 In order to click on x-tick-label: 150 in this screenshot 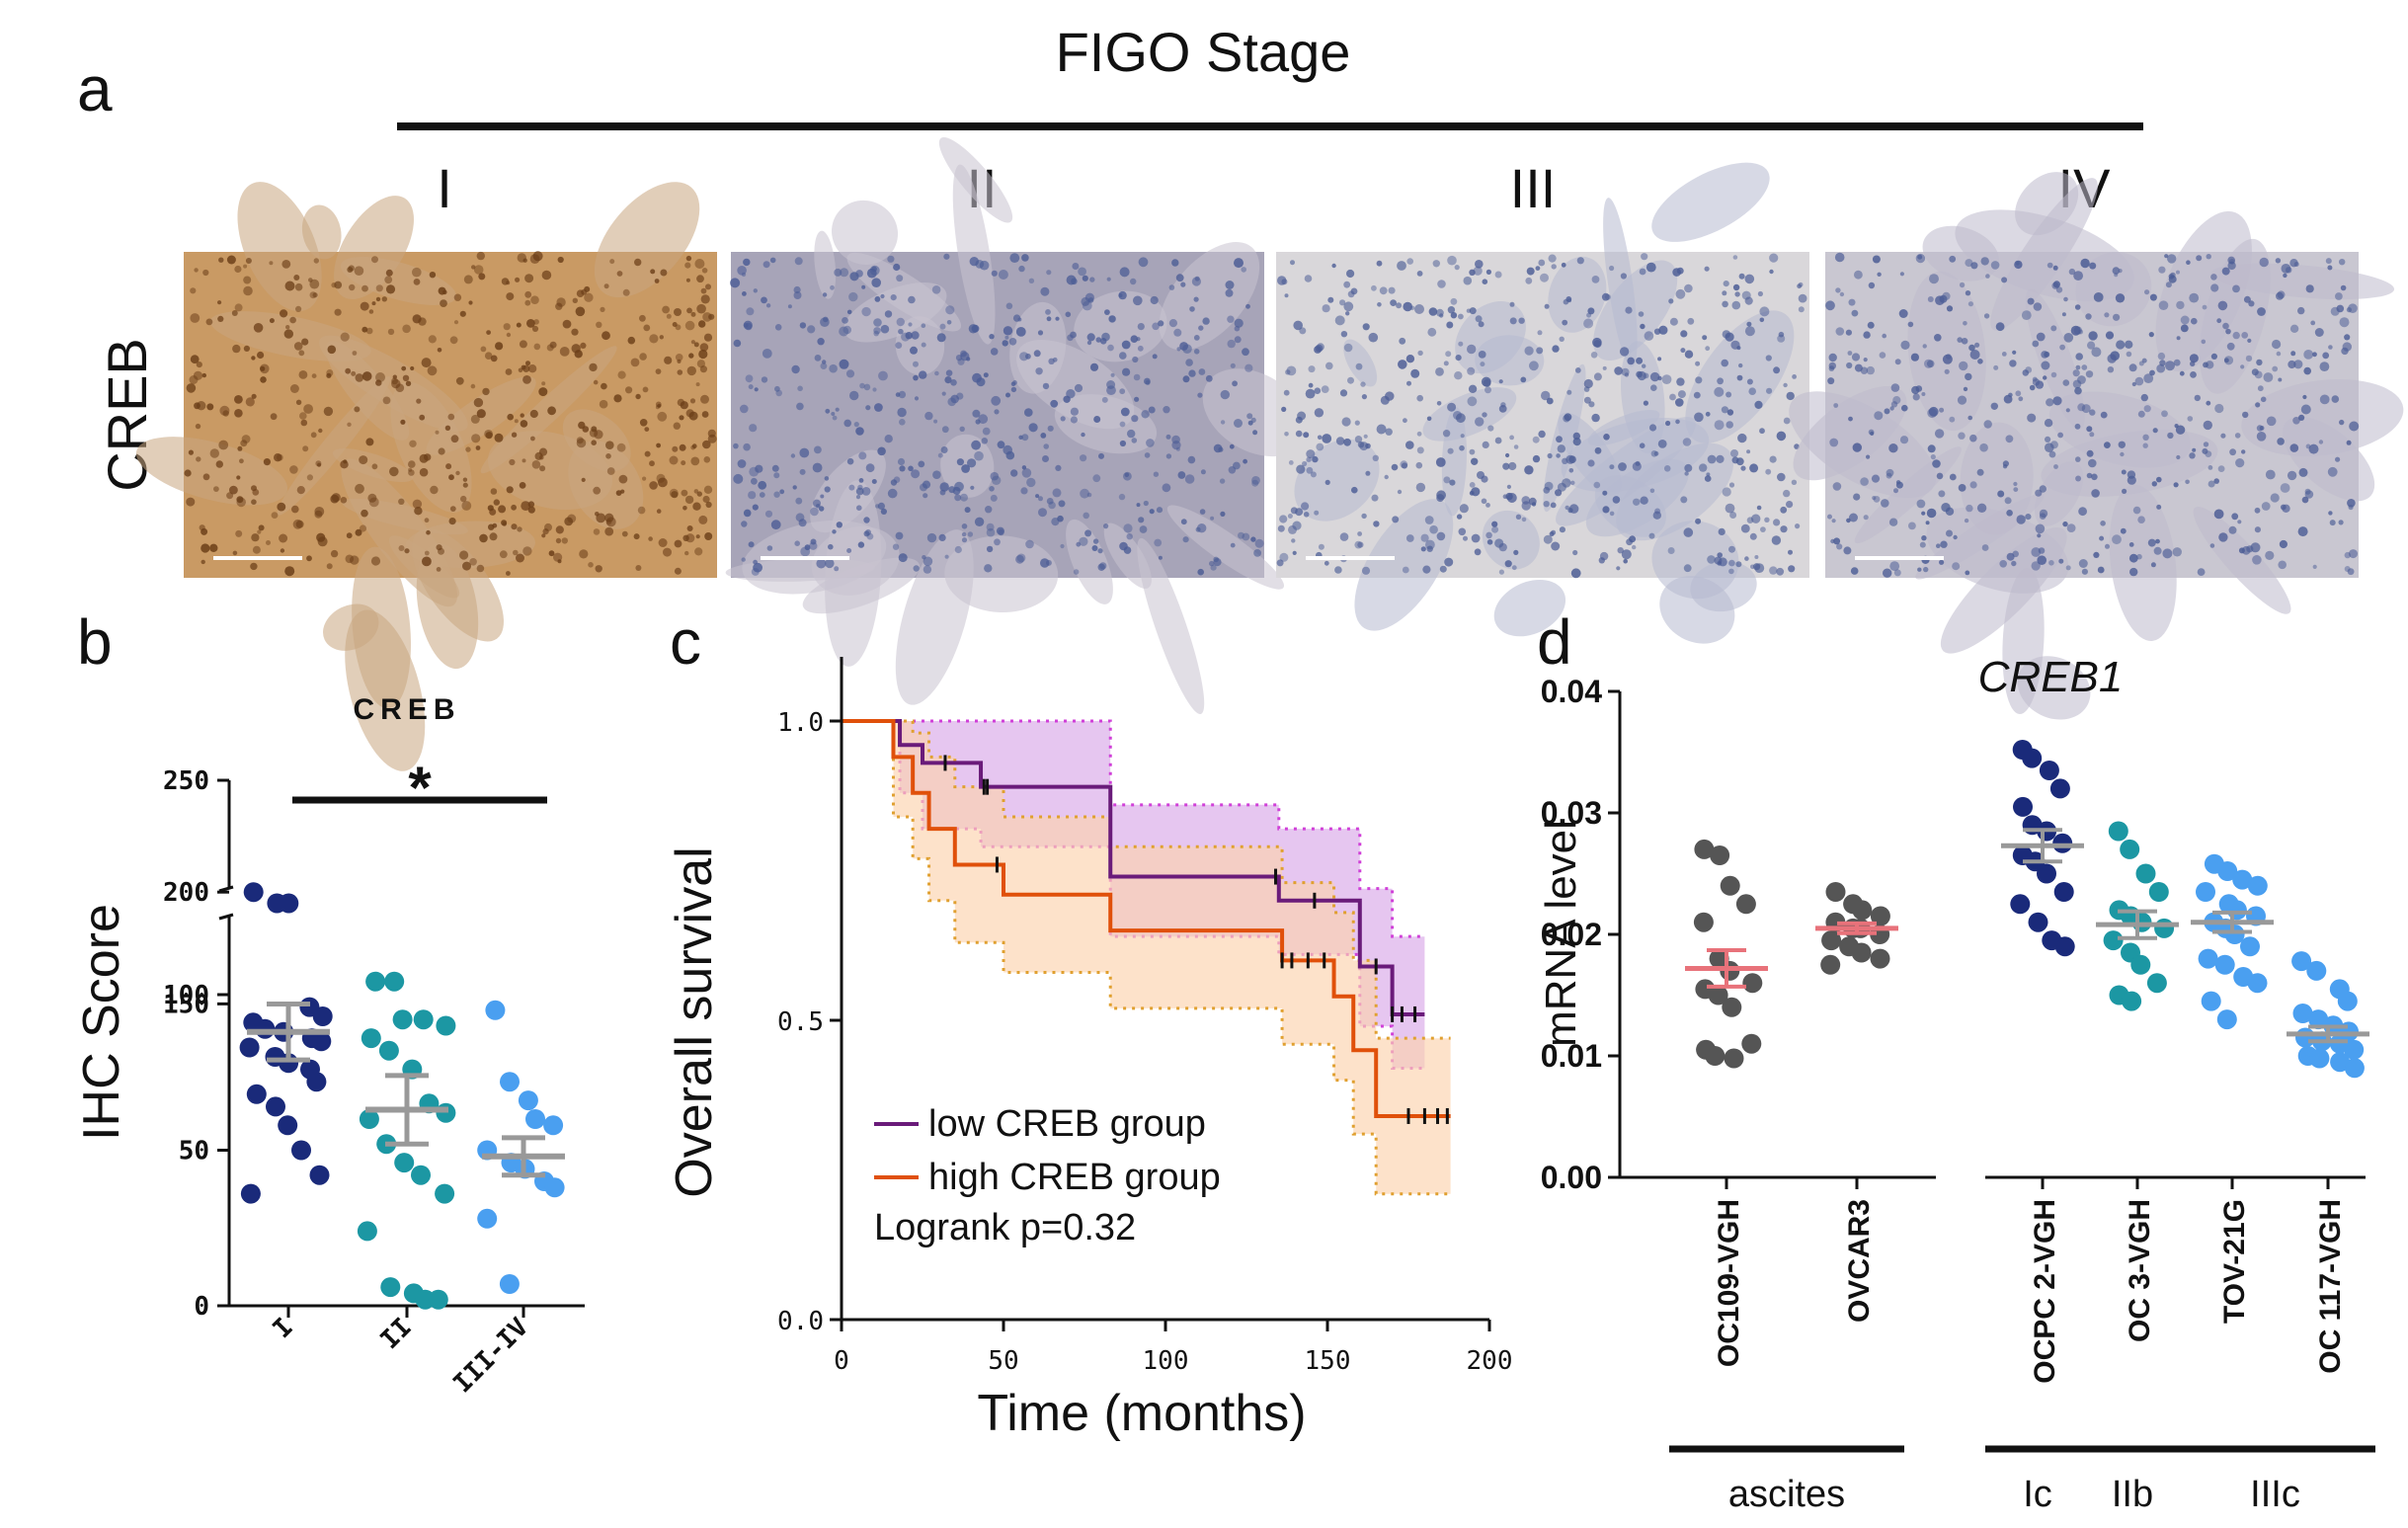, I will do `click(1328, 1361)`.